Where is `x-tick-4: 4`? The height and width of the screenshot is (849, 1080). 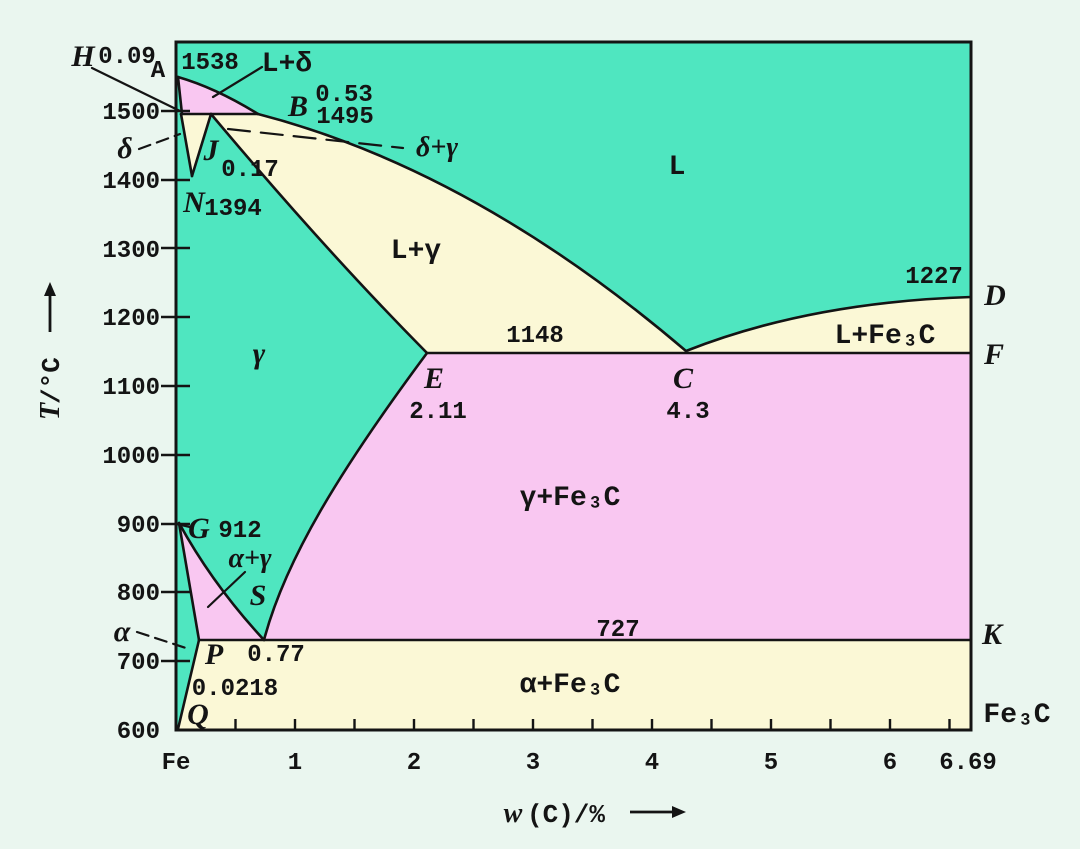
x-tick-4: 4 is located at coordinates (652, 763).